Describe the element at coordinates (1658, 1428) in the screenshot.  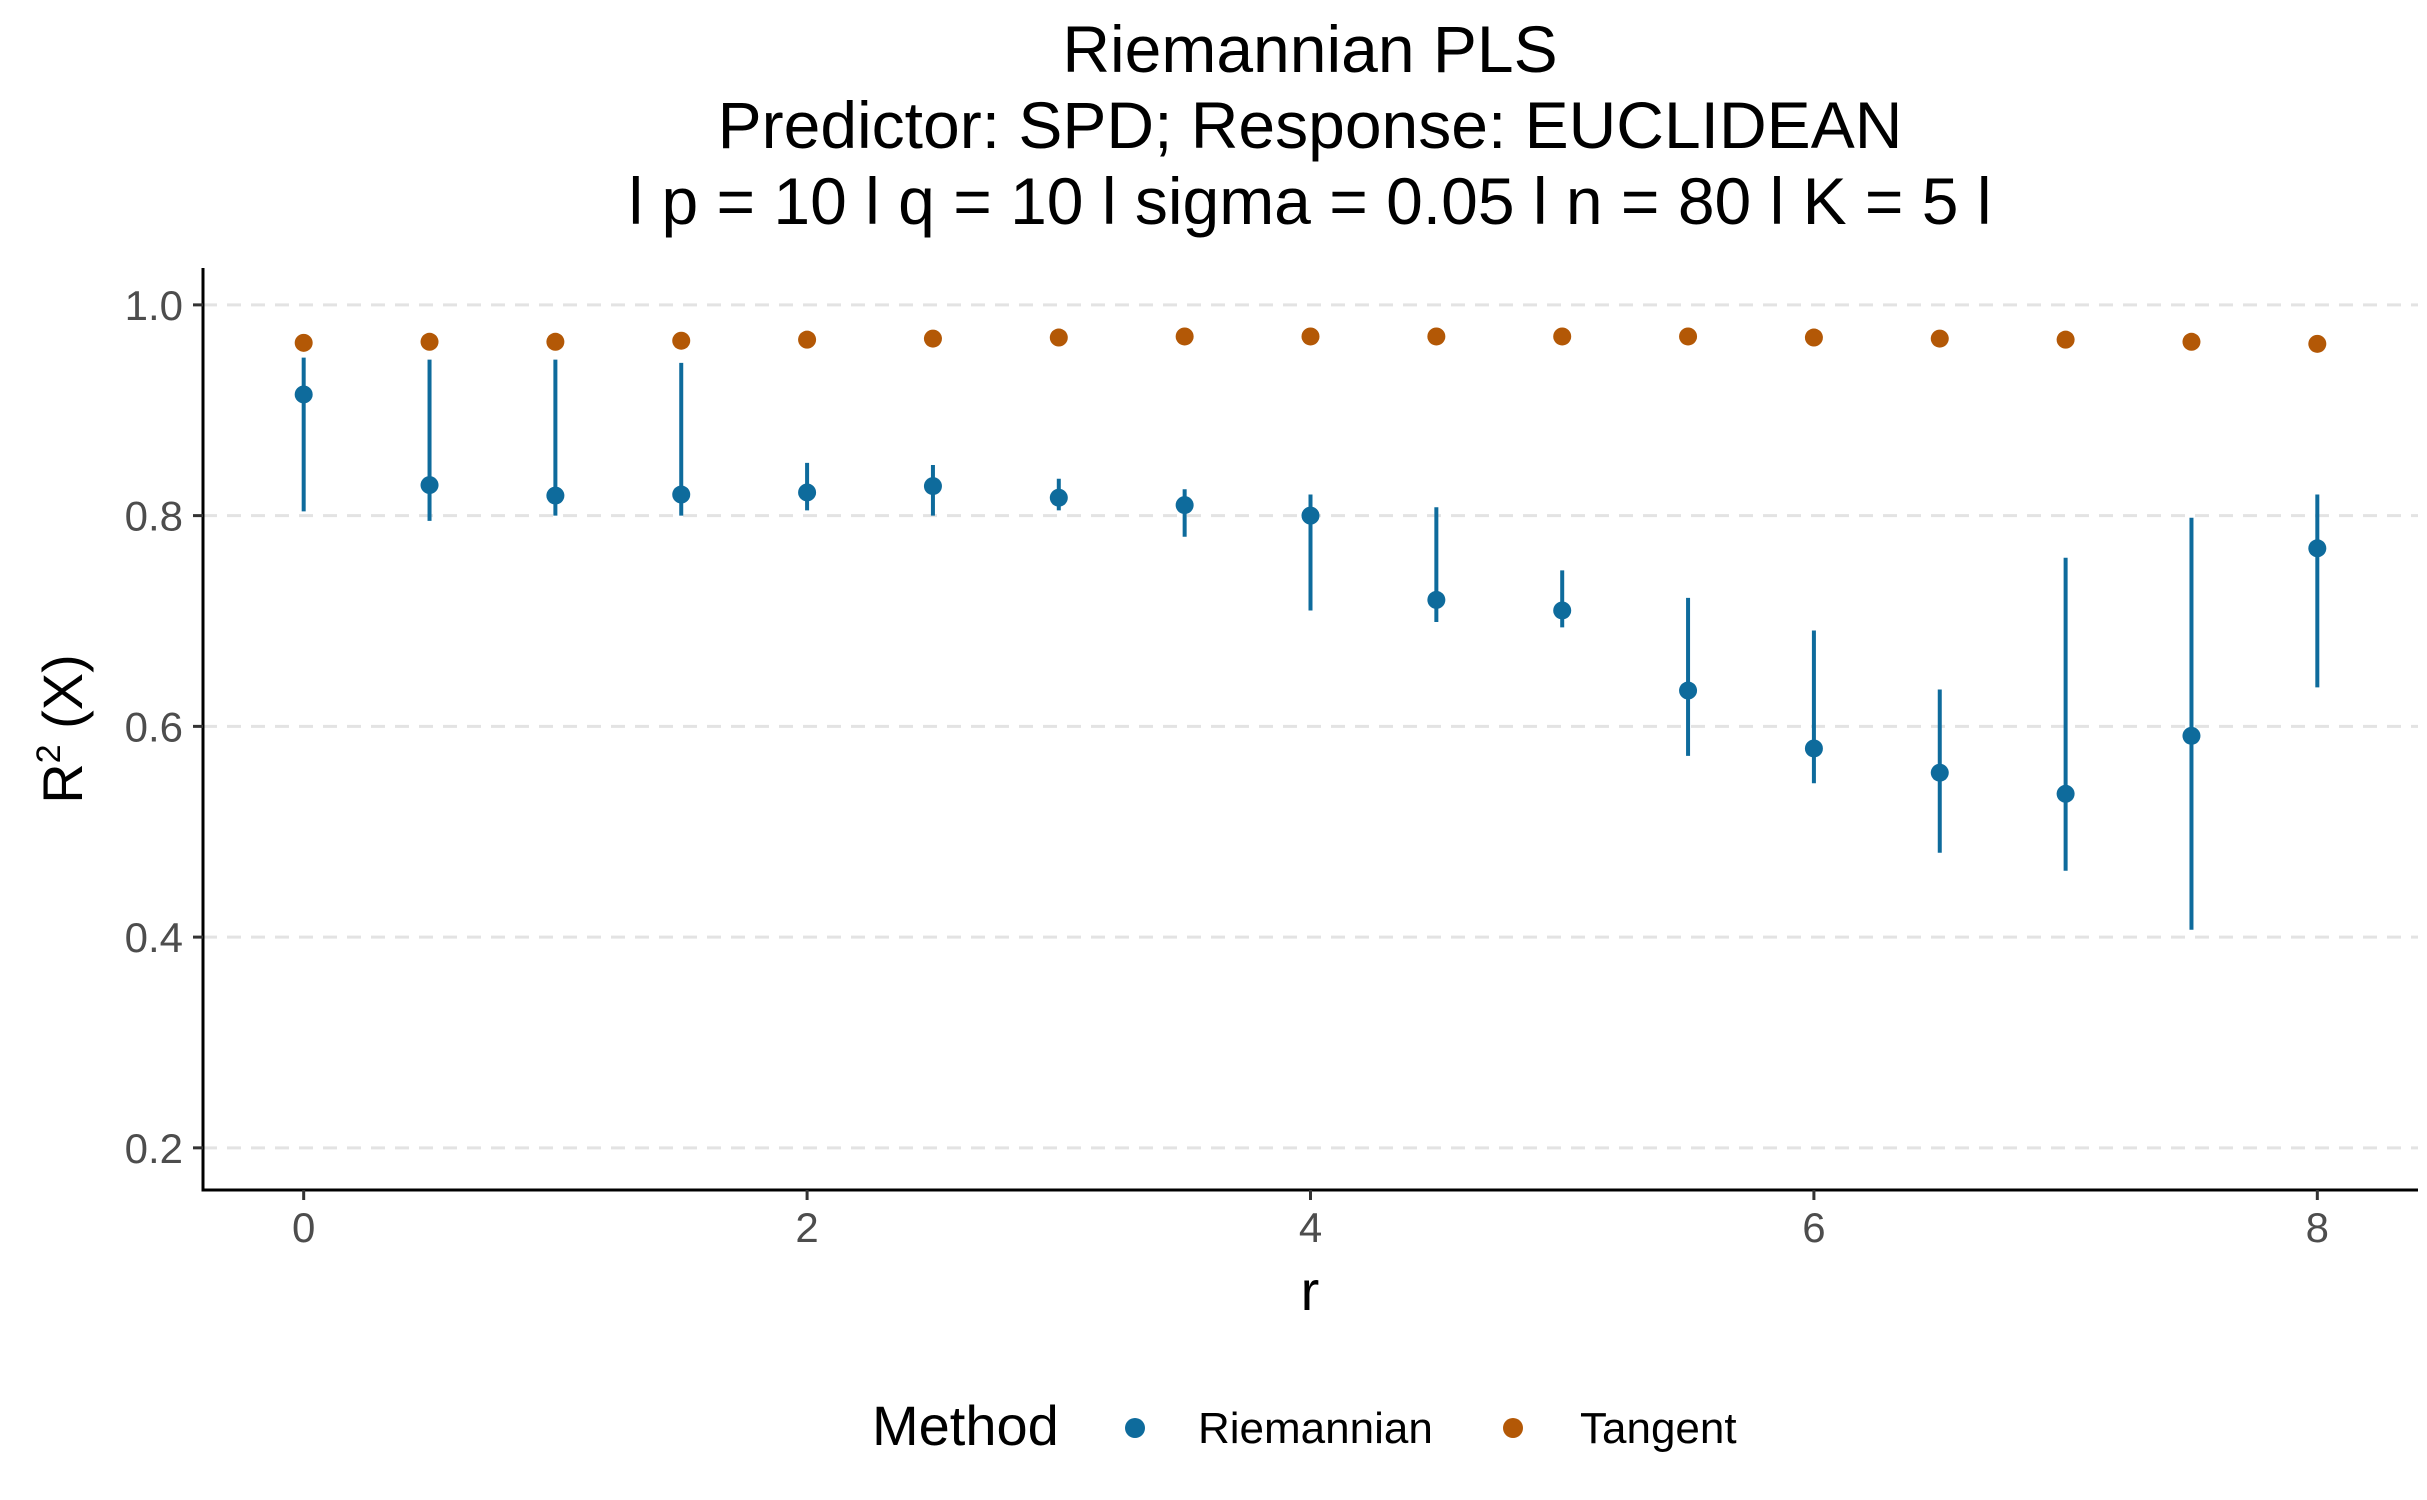
I see `legend-label-tangent: Tangent` at that location.